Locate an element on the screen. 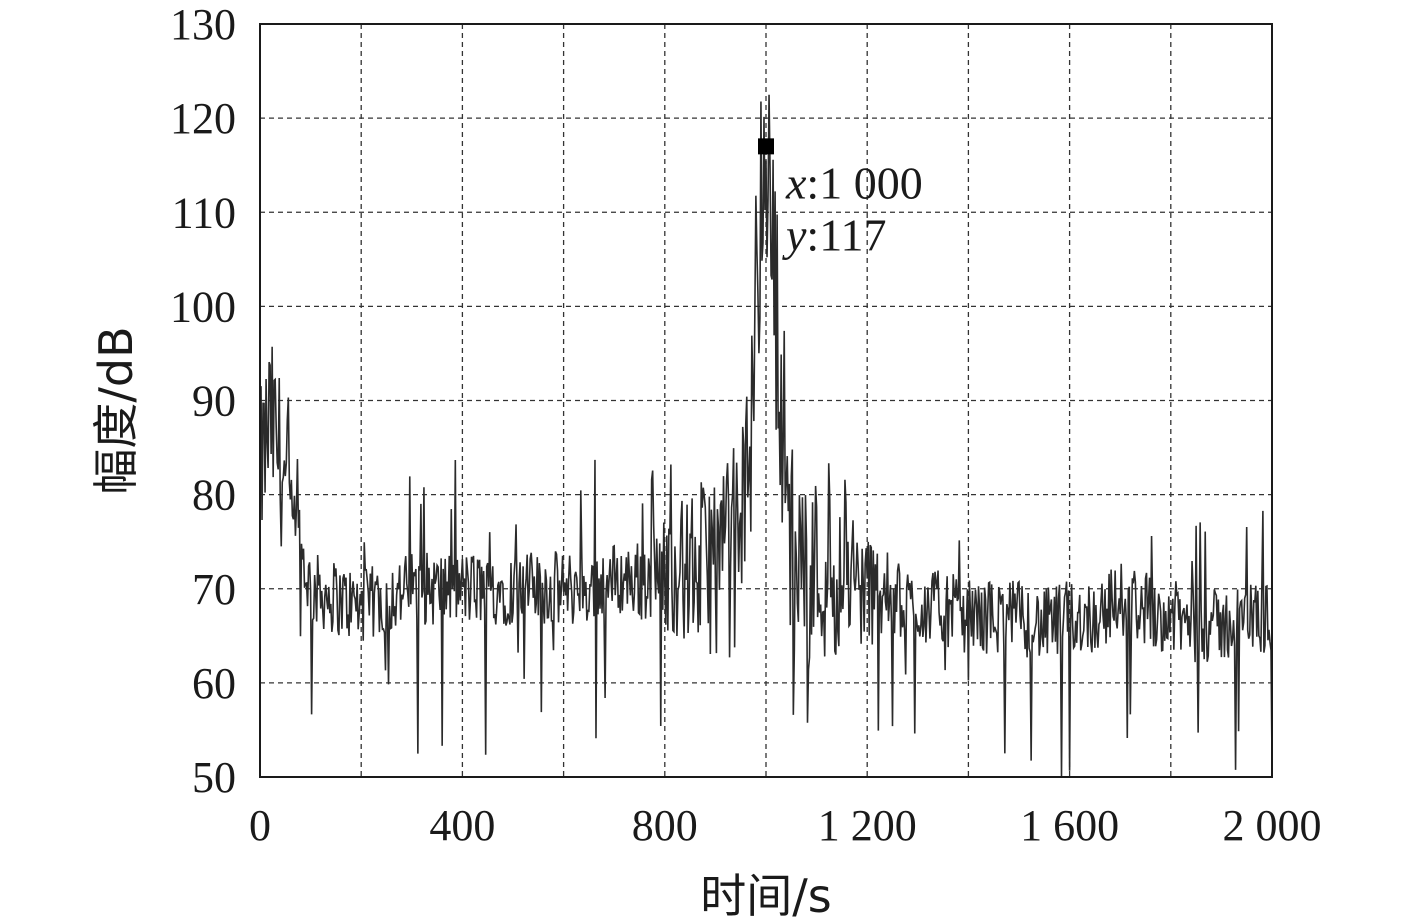 The image size is (1417, 923). annotation-x-label: x is located at coordinates (796, 182).